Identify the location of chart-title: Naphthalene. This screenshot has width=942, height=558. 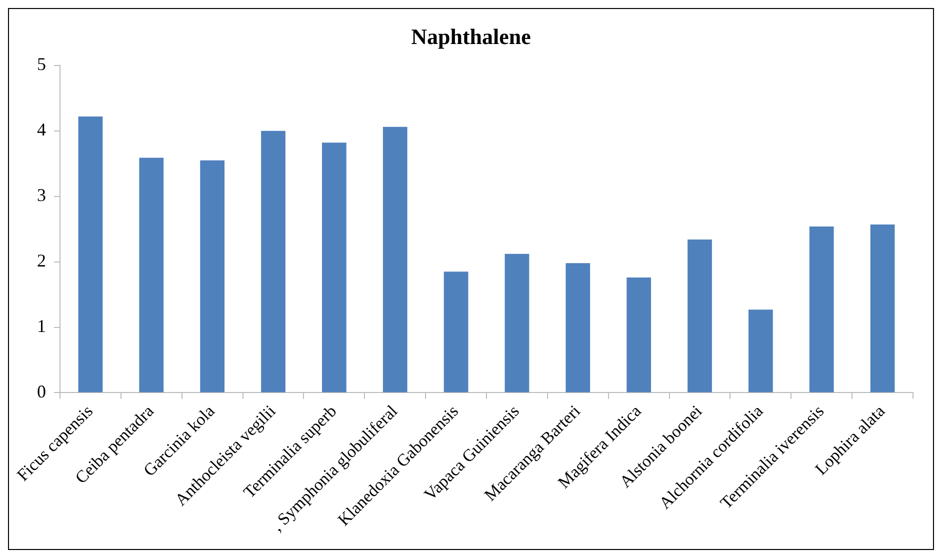
(471, 36).